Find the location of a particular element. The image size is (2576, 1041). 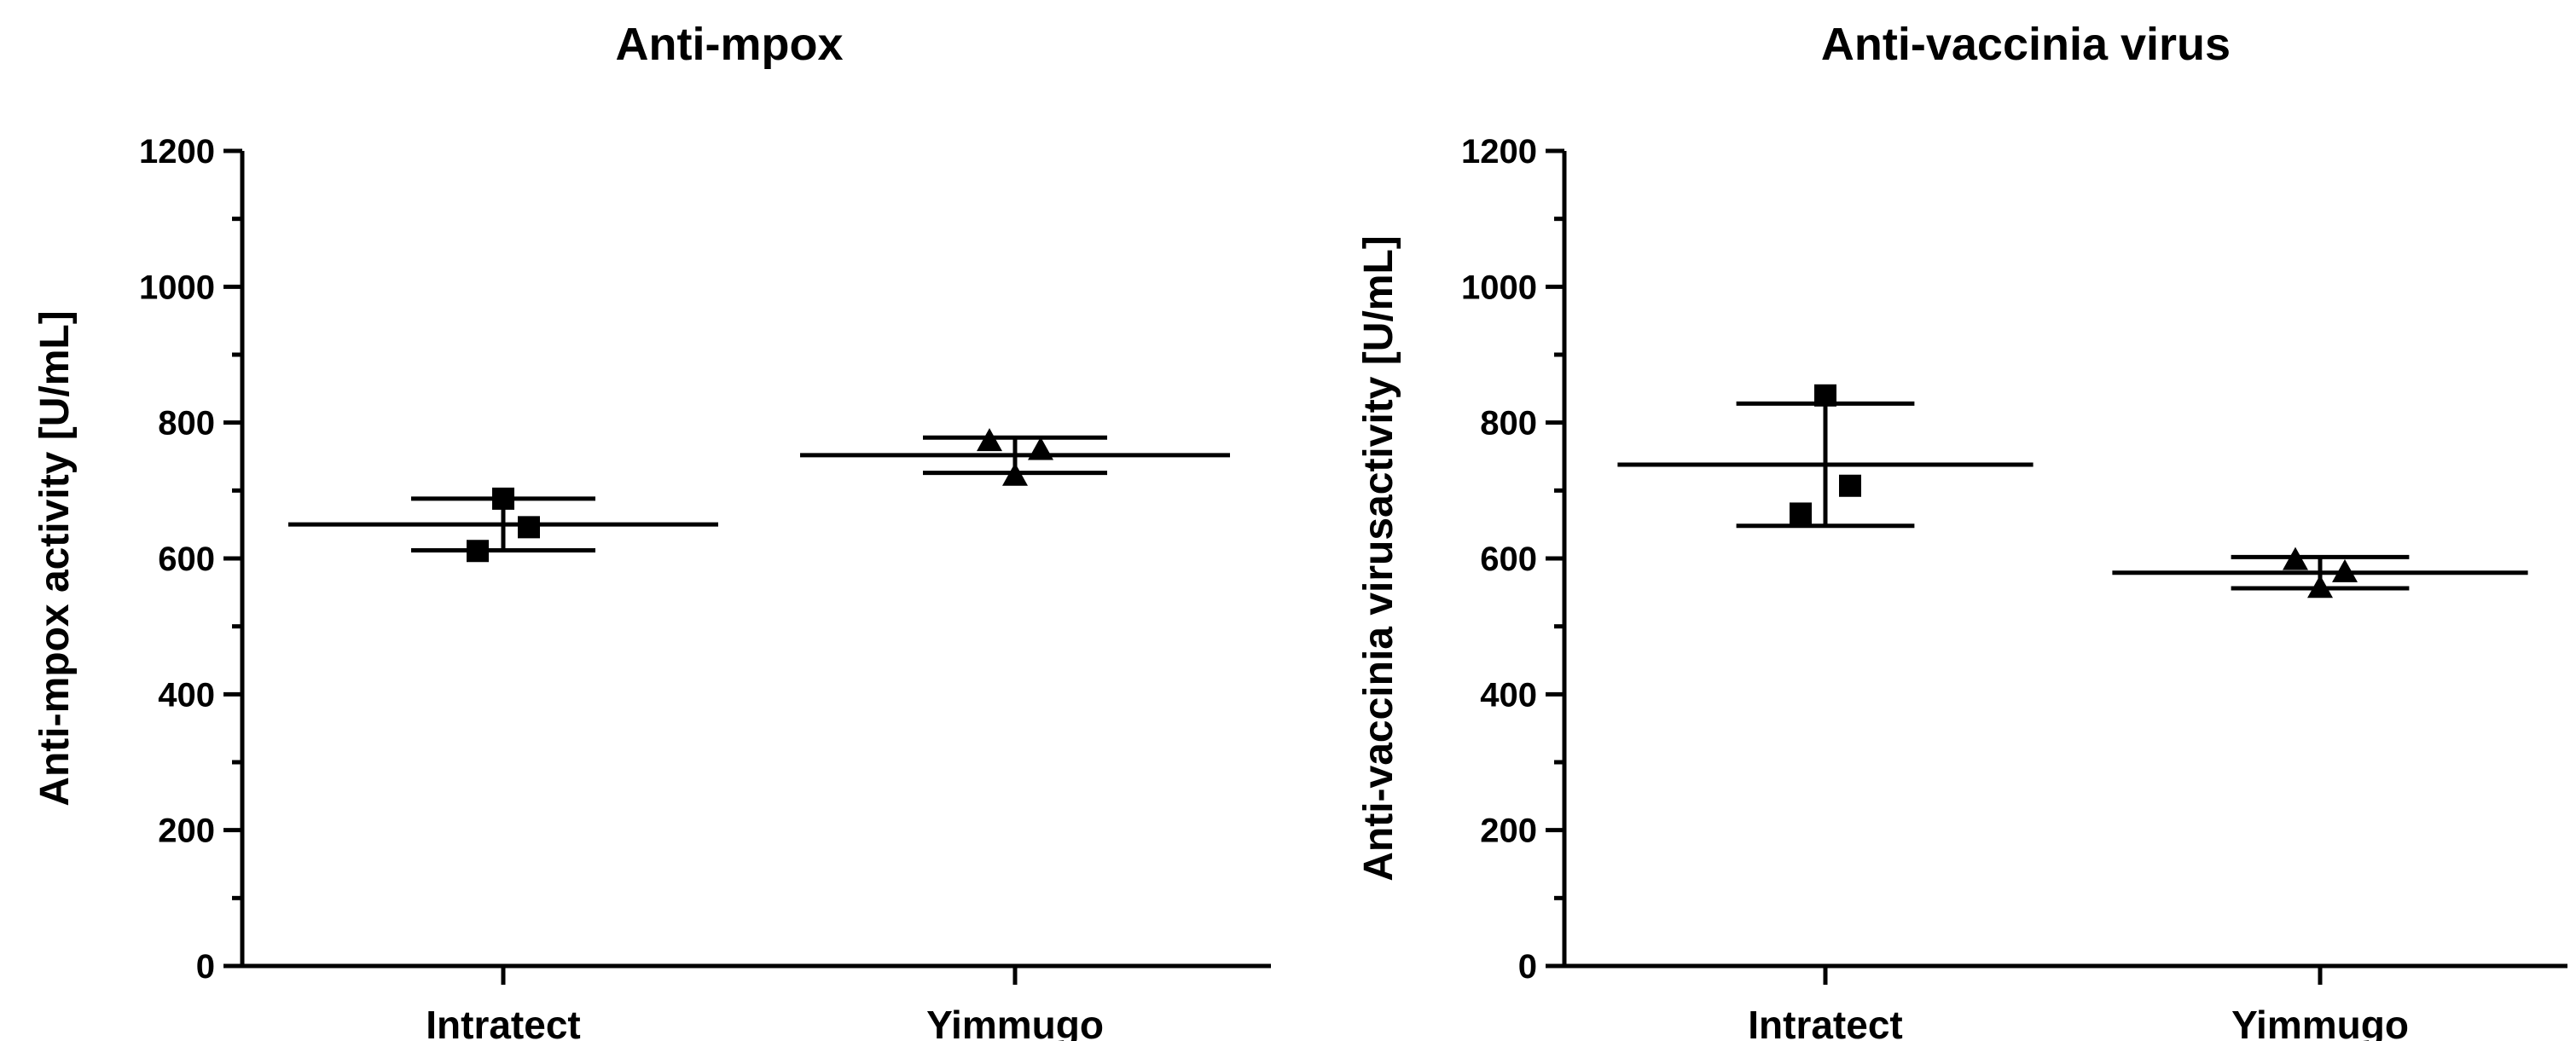

y-axis-label: Anti-vaccinia virusactivity [U/mL] is located at coordinates (1378, 558).